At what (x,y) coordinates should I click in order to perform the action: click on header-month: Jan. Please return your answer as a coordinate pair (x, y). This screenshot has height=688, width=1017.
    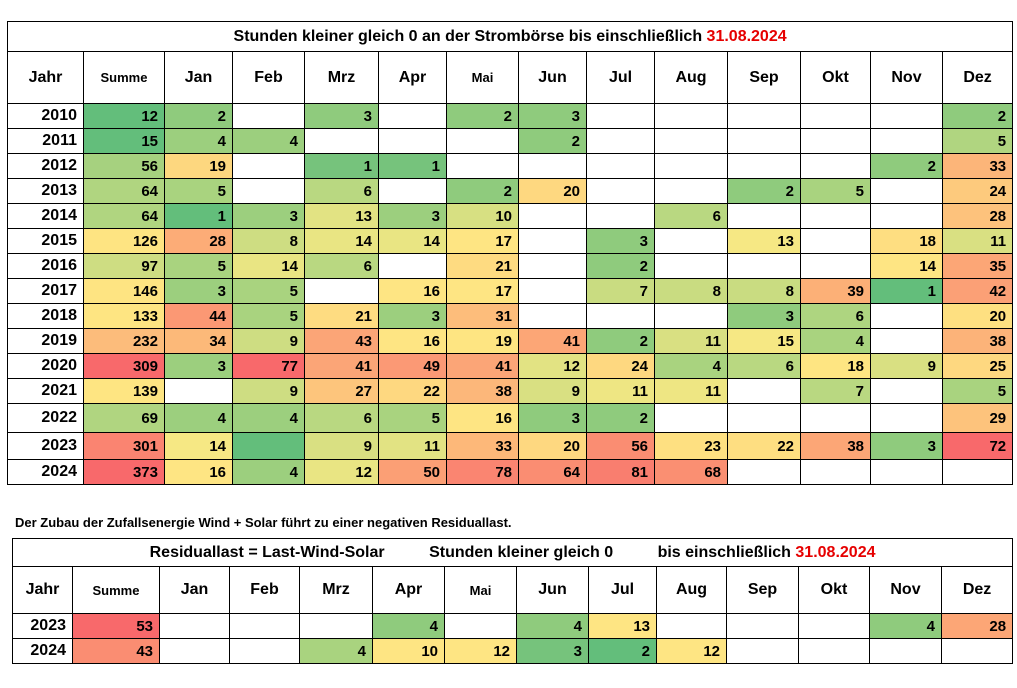
    Looking at the image, I should click on (198, 77).